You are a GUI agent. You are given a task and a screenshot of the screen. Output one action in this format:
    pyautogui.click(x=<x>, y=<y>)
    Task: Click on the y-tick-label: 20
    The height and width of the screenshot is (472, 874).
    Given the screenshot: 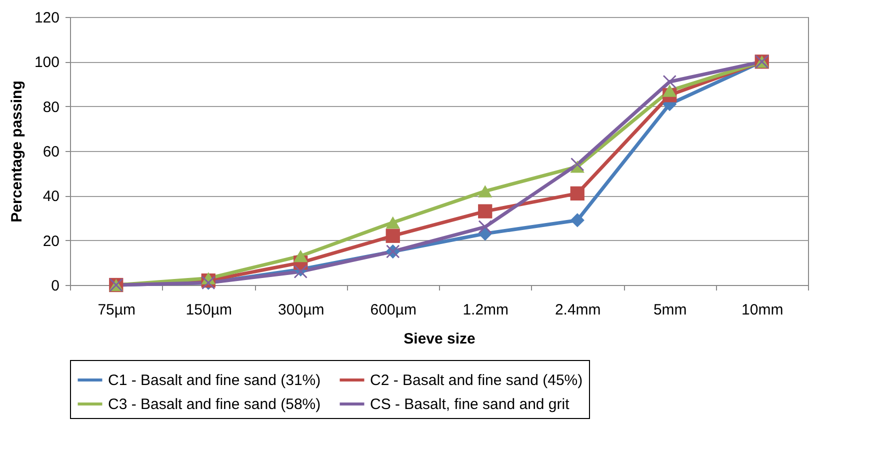 What is the action you would take?
    pyautogui.click(x=51, y=241)
    